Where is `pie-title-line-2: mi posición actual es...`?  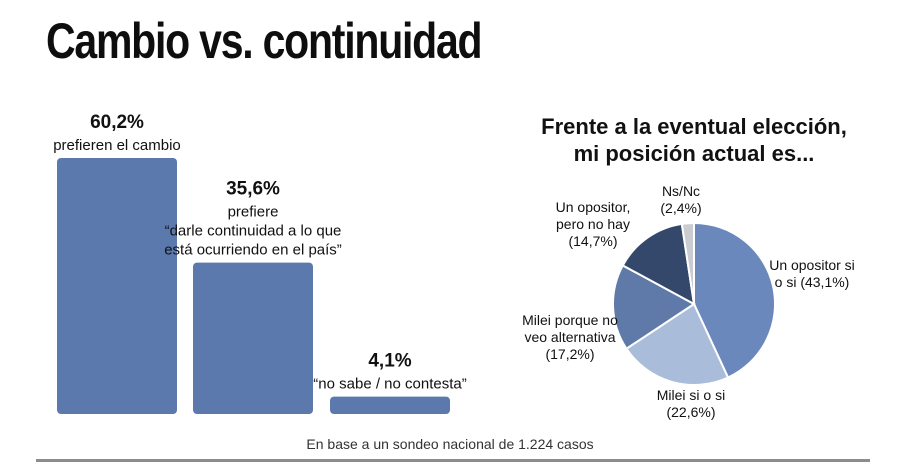
pie-title-line-2: mi posición actual es... is located at coordinates (694, 153).